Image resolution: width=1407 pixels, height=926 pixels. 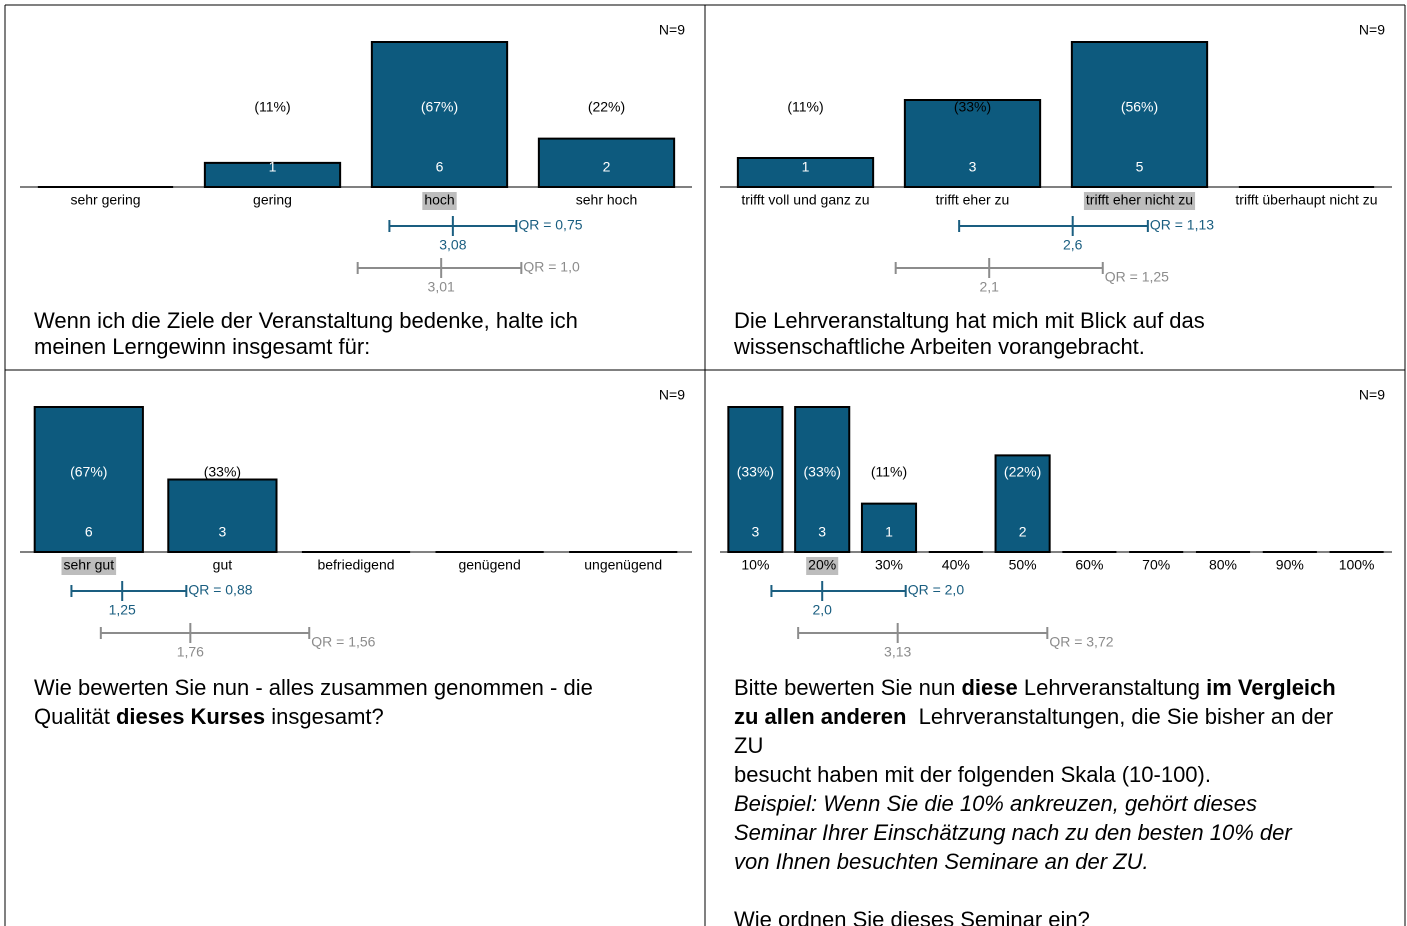 What do you see at coordinates (105, 200) in the screenshot?
I see `category-label: sehr gering` at bounding box center [105, 200].